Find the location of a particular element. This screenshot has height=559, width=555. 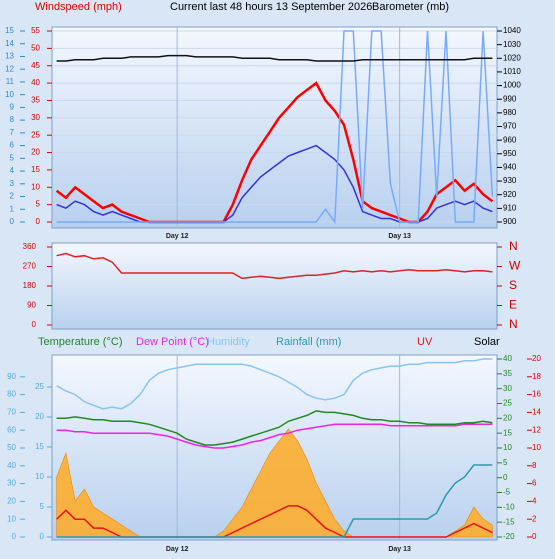

y2-tick-label: 1020 is located at coordinates (512, 57).